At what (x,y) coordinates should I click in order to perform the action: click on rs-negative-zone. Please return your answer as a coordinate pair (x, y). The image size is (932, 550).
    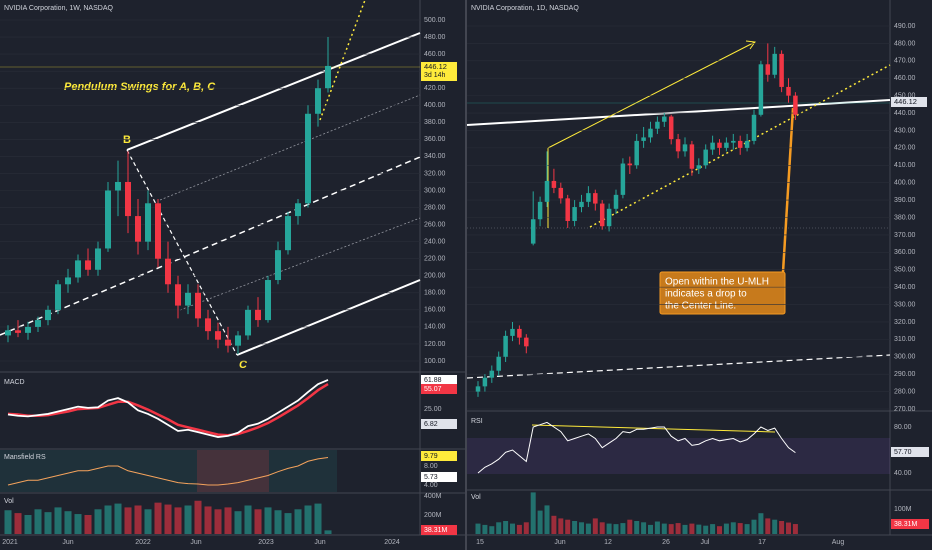
    Looking at the image, I should click on (233, 471).